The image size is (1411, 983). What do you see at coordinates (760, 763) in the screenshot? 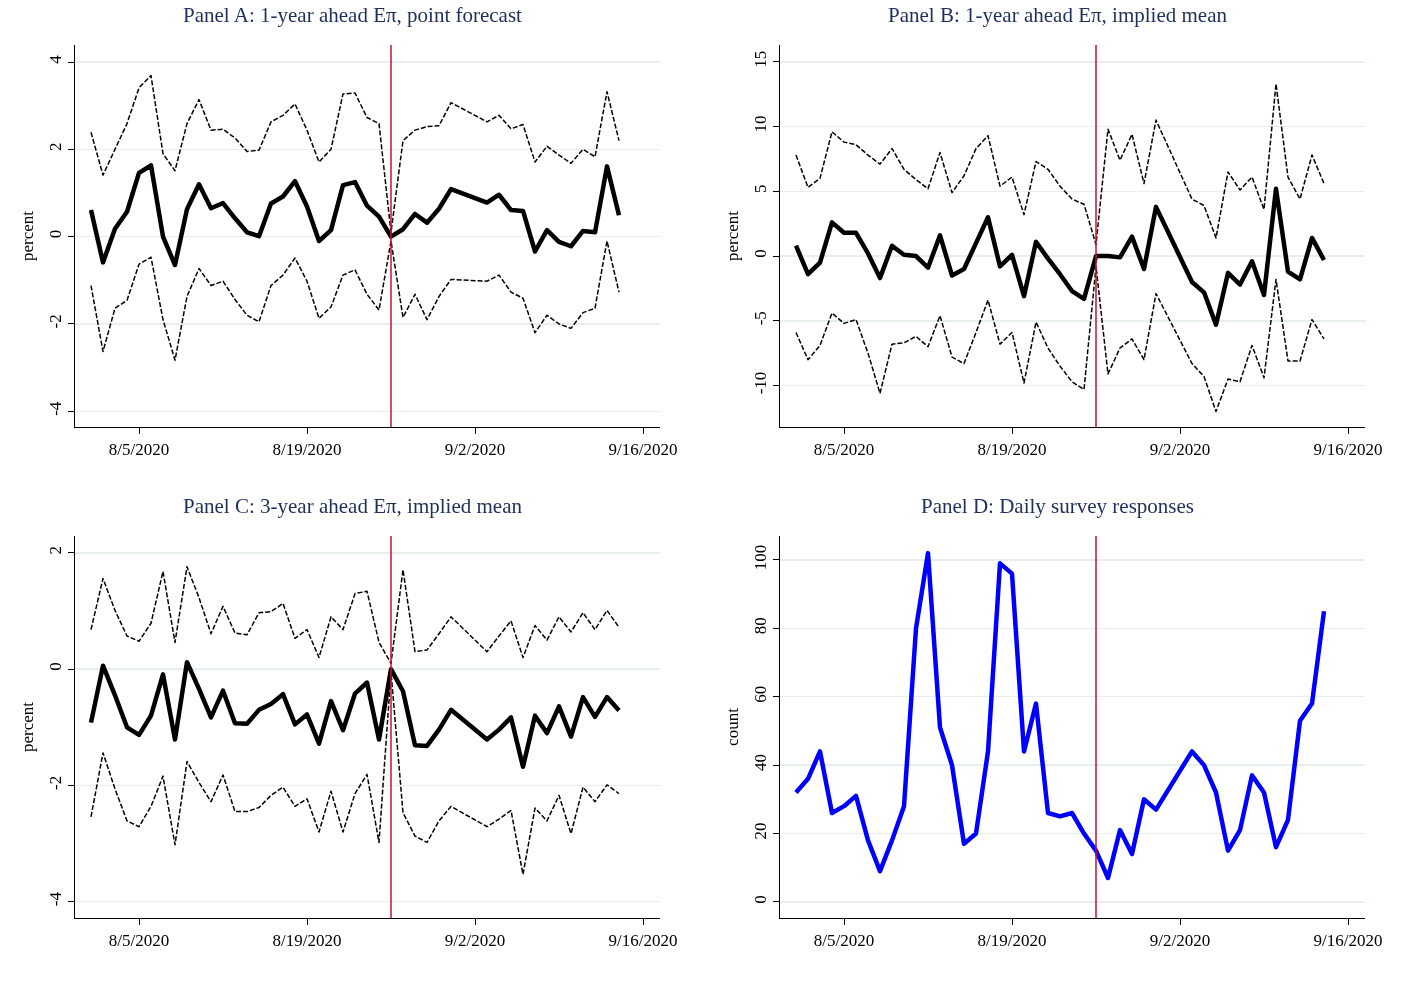
I see `y-tick-label: 40` at bounding box center [760, 763].